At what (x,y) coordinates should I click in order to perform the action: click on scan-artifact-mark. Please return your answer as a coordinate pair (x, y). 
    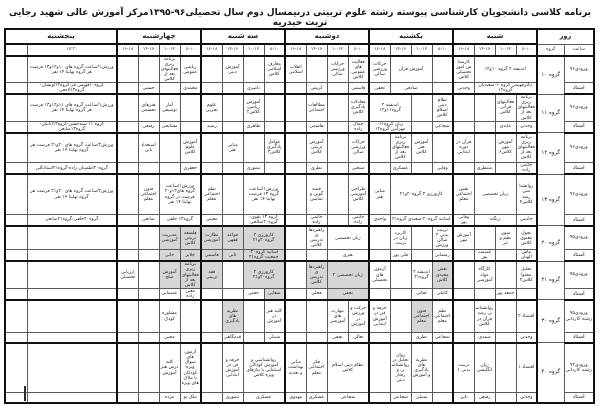
    Looking at the image, I should click on (25, 393).